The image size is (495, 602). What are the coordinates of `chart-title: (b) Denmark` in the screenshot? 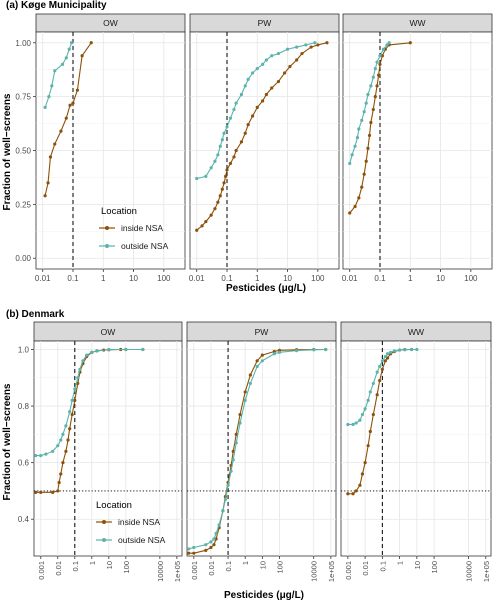 It's located at (35, 314).